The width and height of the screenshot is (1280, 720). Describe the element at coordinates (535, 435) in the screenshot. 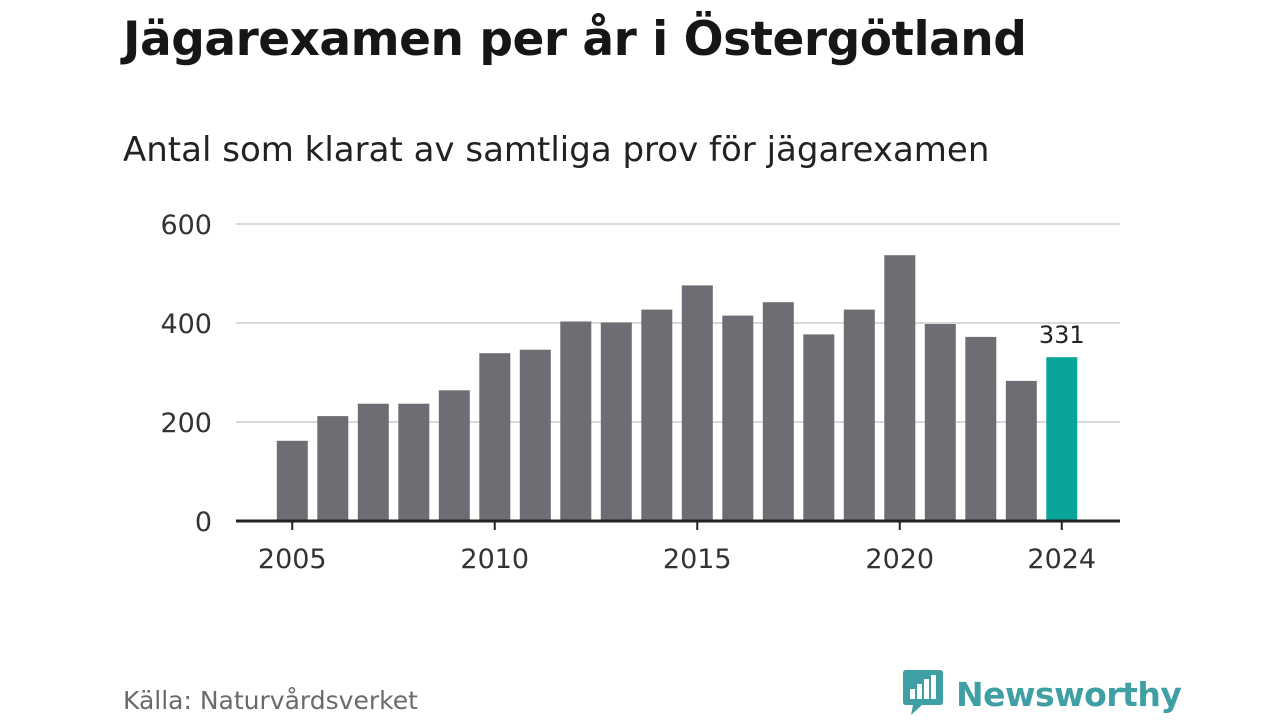

I see `bar-2011` at that location.